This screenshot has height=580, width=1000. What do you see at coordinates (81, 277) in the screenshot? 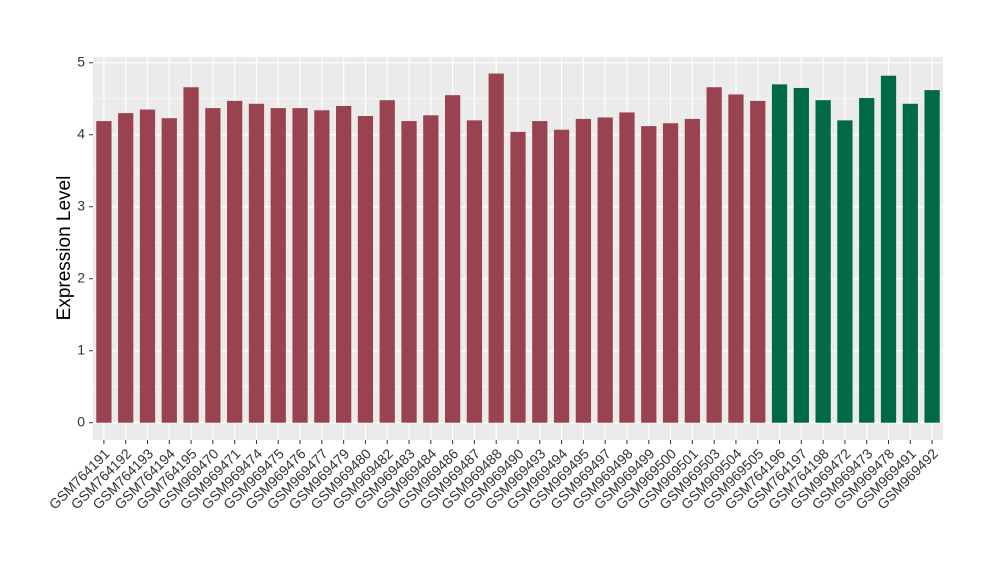
I see `y-tick-label: 2` at bounding box center [81, 277].